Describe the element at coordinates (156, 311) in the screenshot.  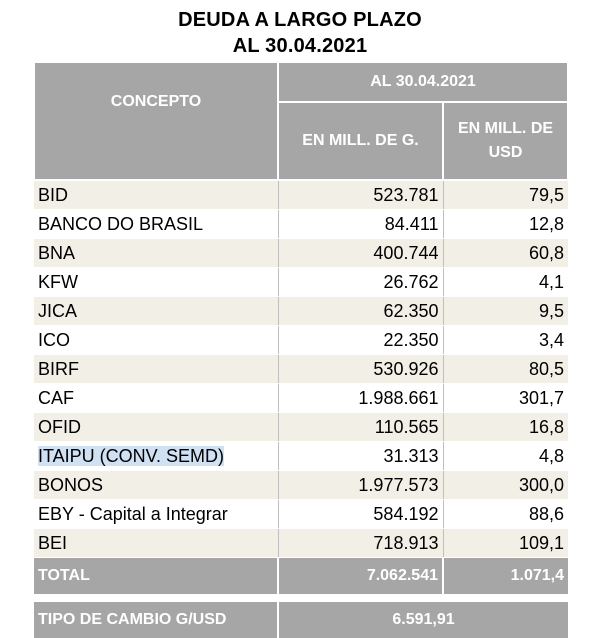
I see `row-concepto: JICA` at that location.